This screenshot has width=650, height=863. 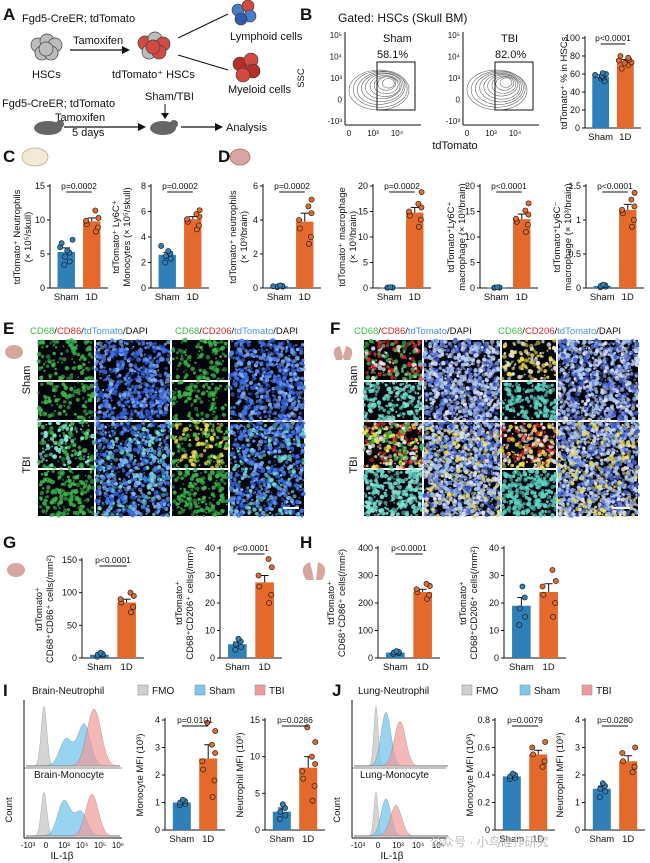 What do you see at coordinates (143, 212) in the screenshot?
I see `y-tick-label: 6` at bounding box center [143, 212].